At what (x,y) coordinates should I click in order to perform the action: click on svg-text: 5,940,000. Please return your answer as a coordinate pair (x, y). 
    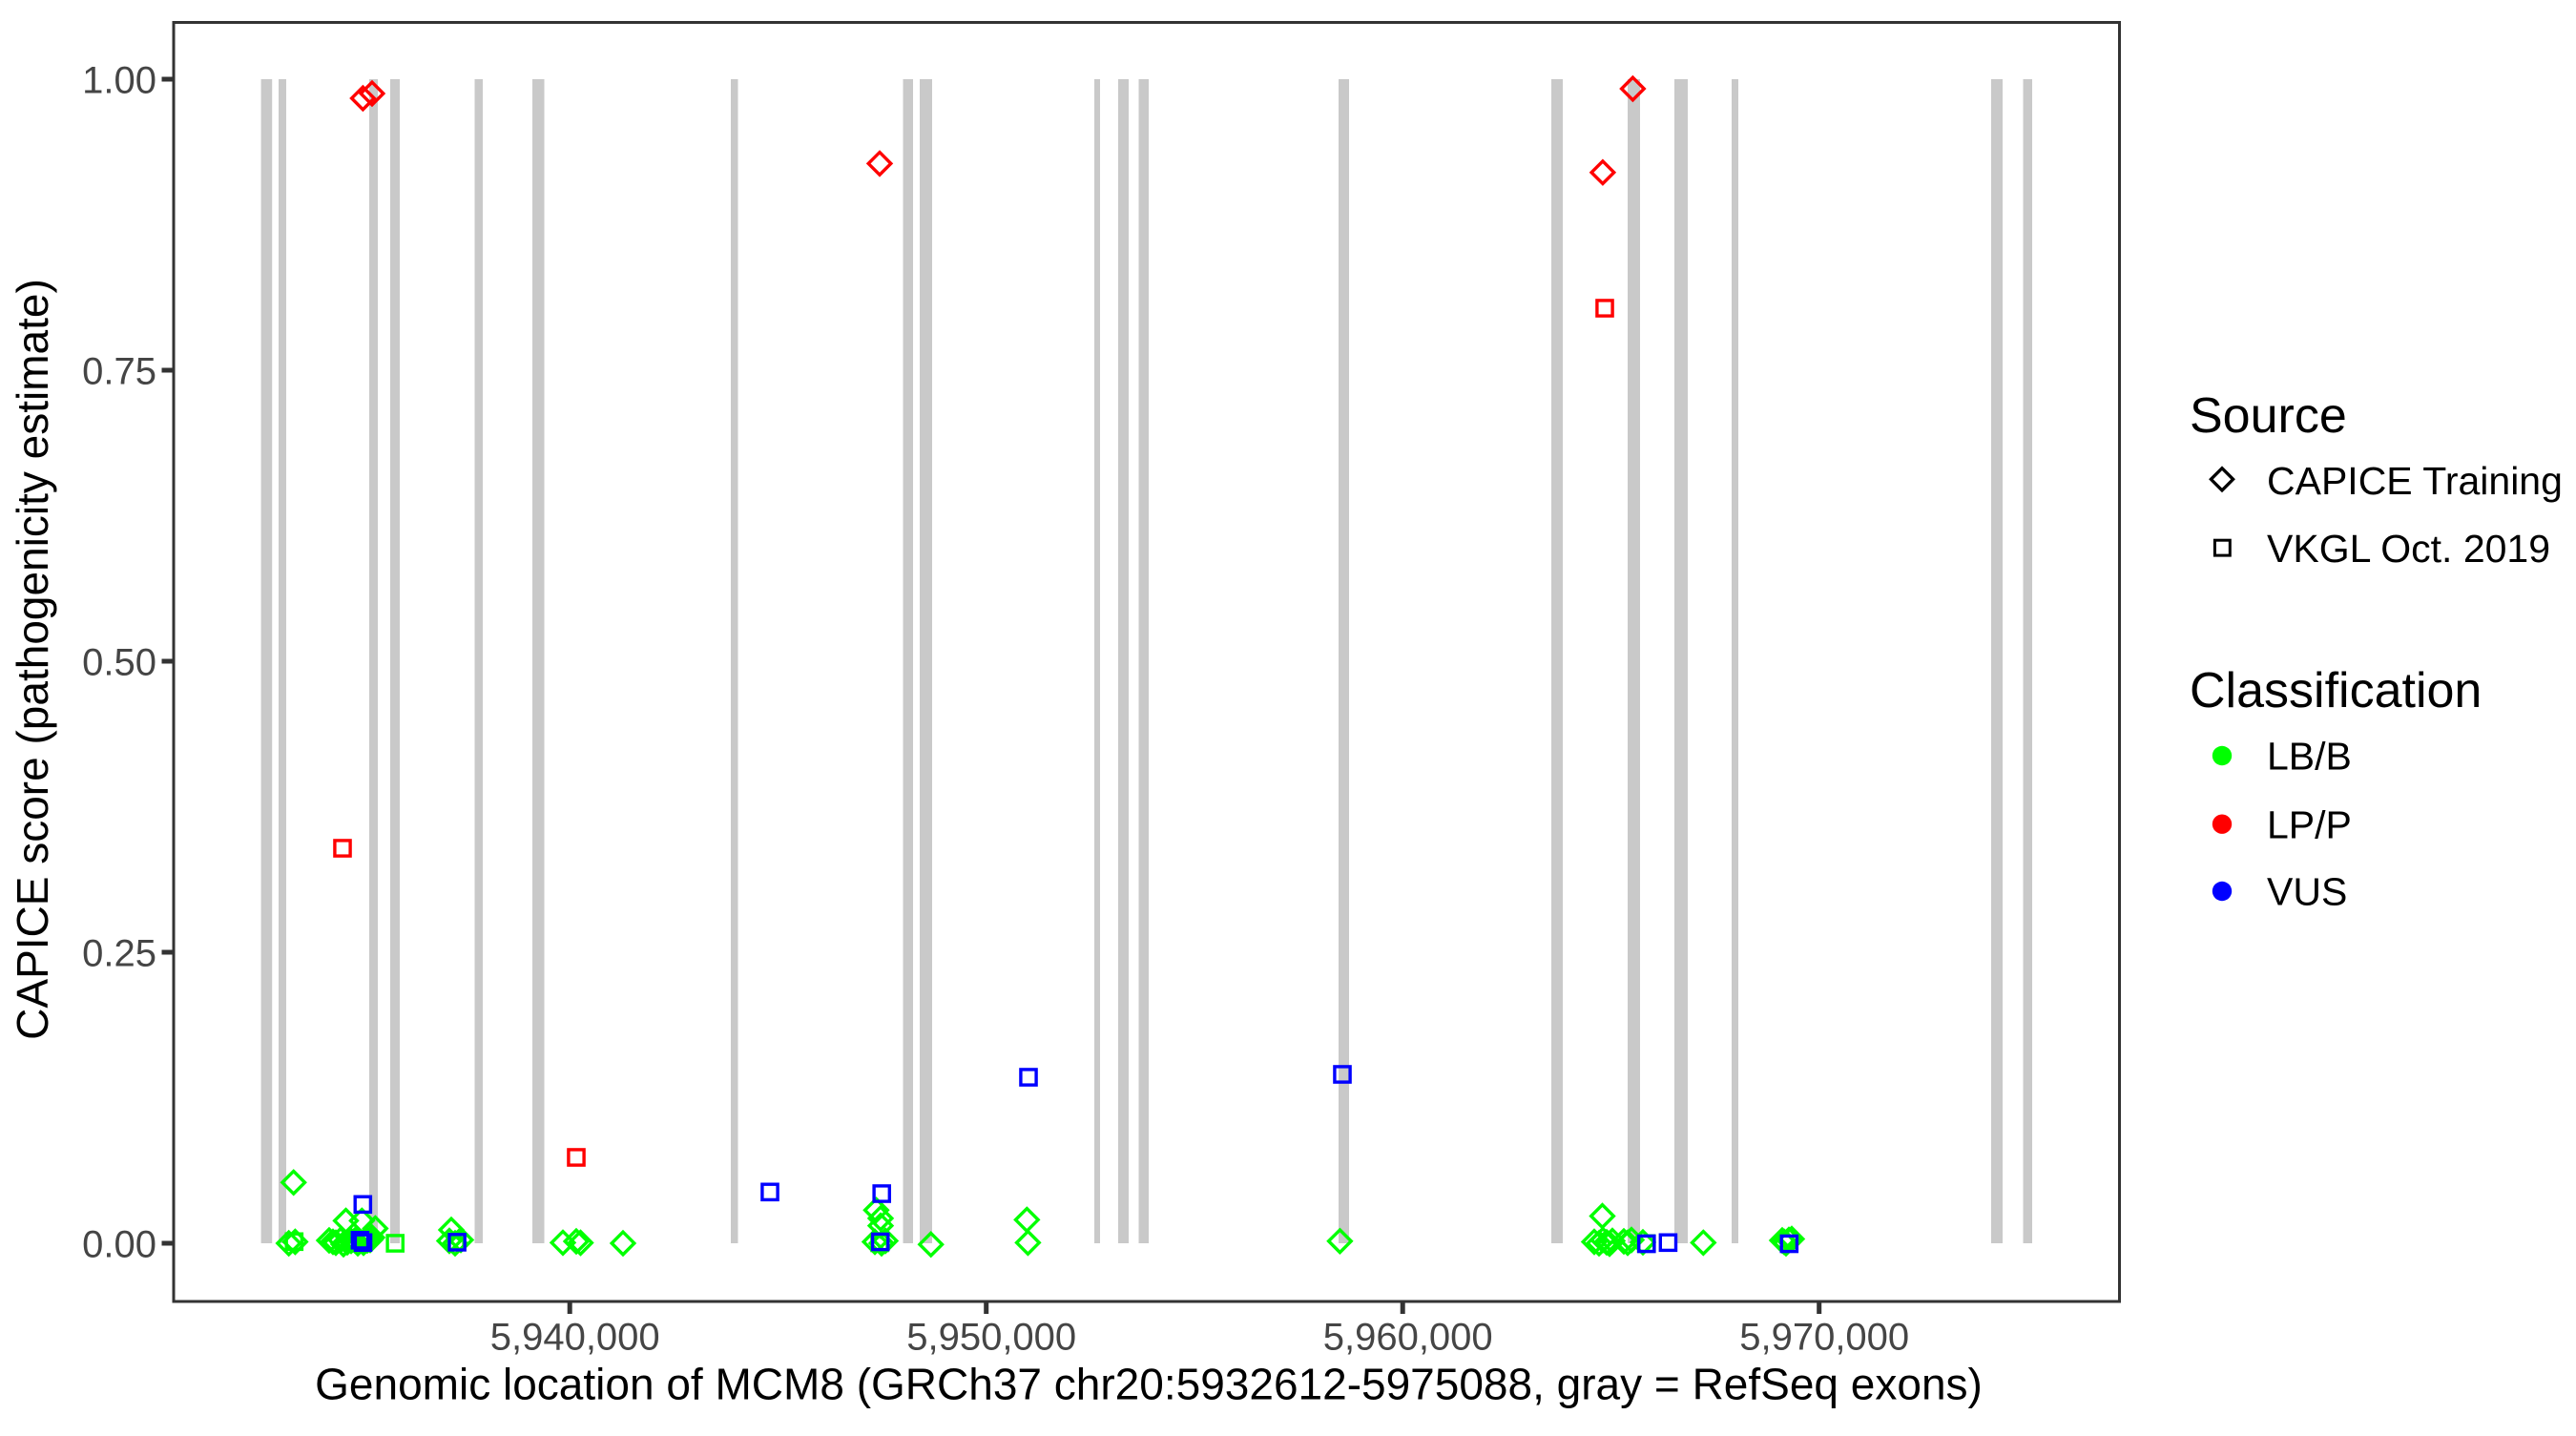
    Looking at the image, I should click on (575, 1338).